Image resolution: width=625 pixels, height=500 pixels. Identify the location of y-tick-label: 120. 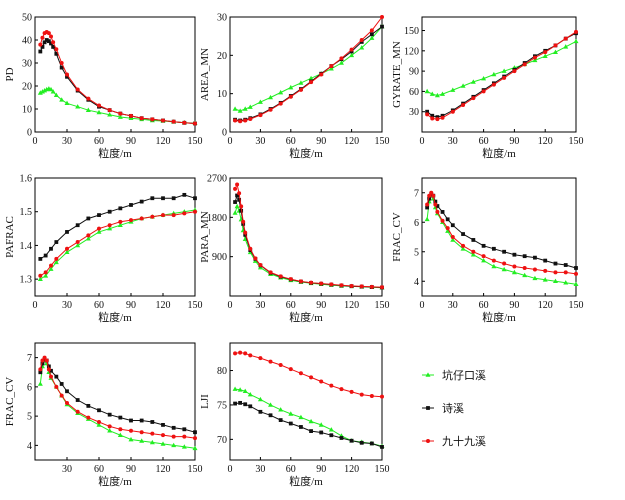
(411, 51).